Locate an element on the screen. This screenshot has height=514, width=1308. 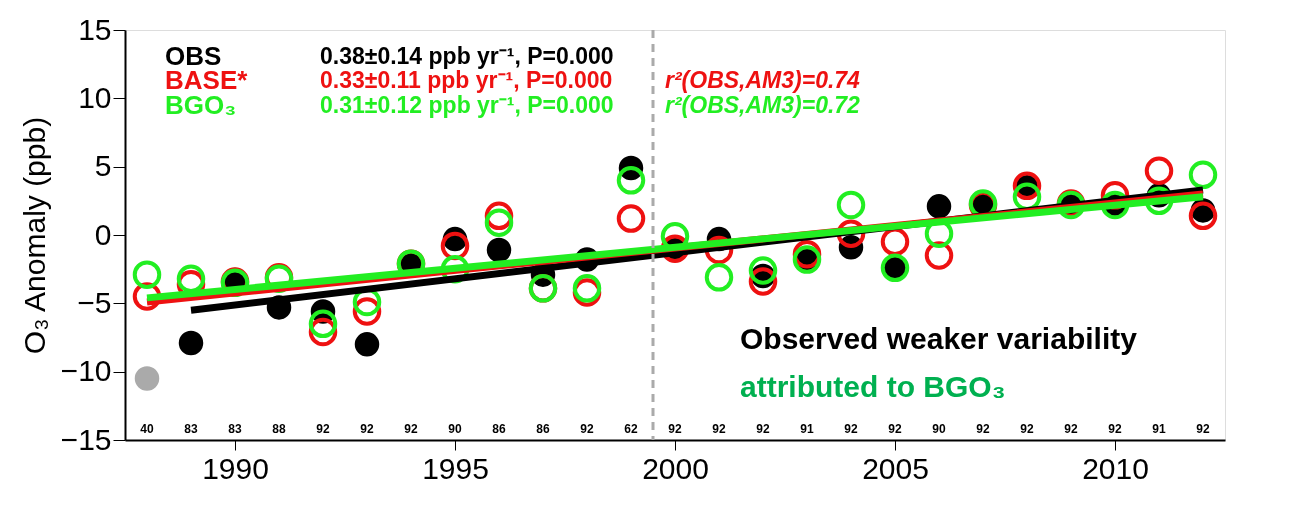
x-tick-label: 1990 is located at coordinates (235, 468).